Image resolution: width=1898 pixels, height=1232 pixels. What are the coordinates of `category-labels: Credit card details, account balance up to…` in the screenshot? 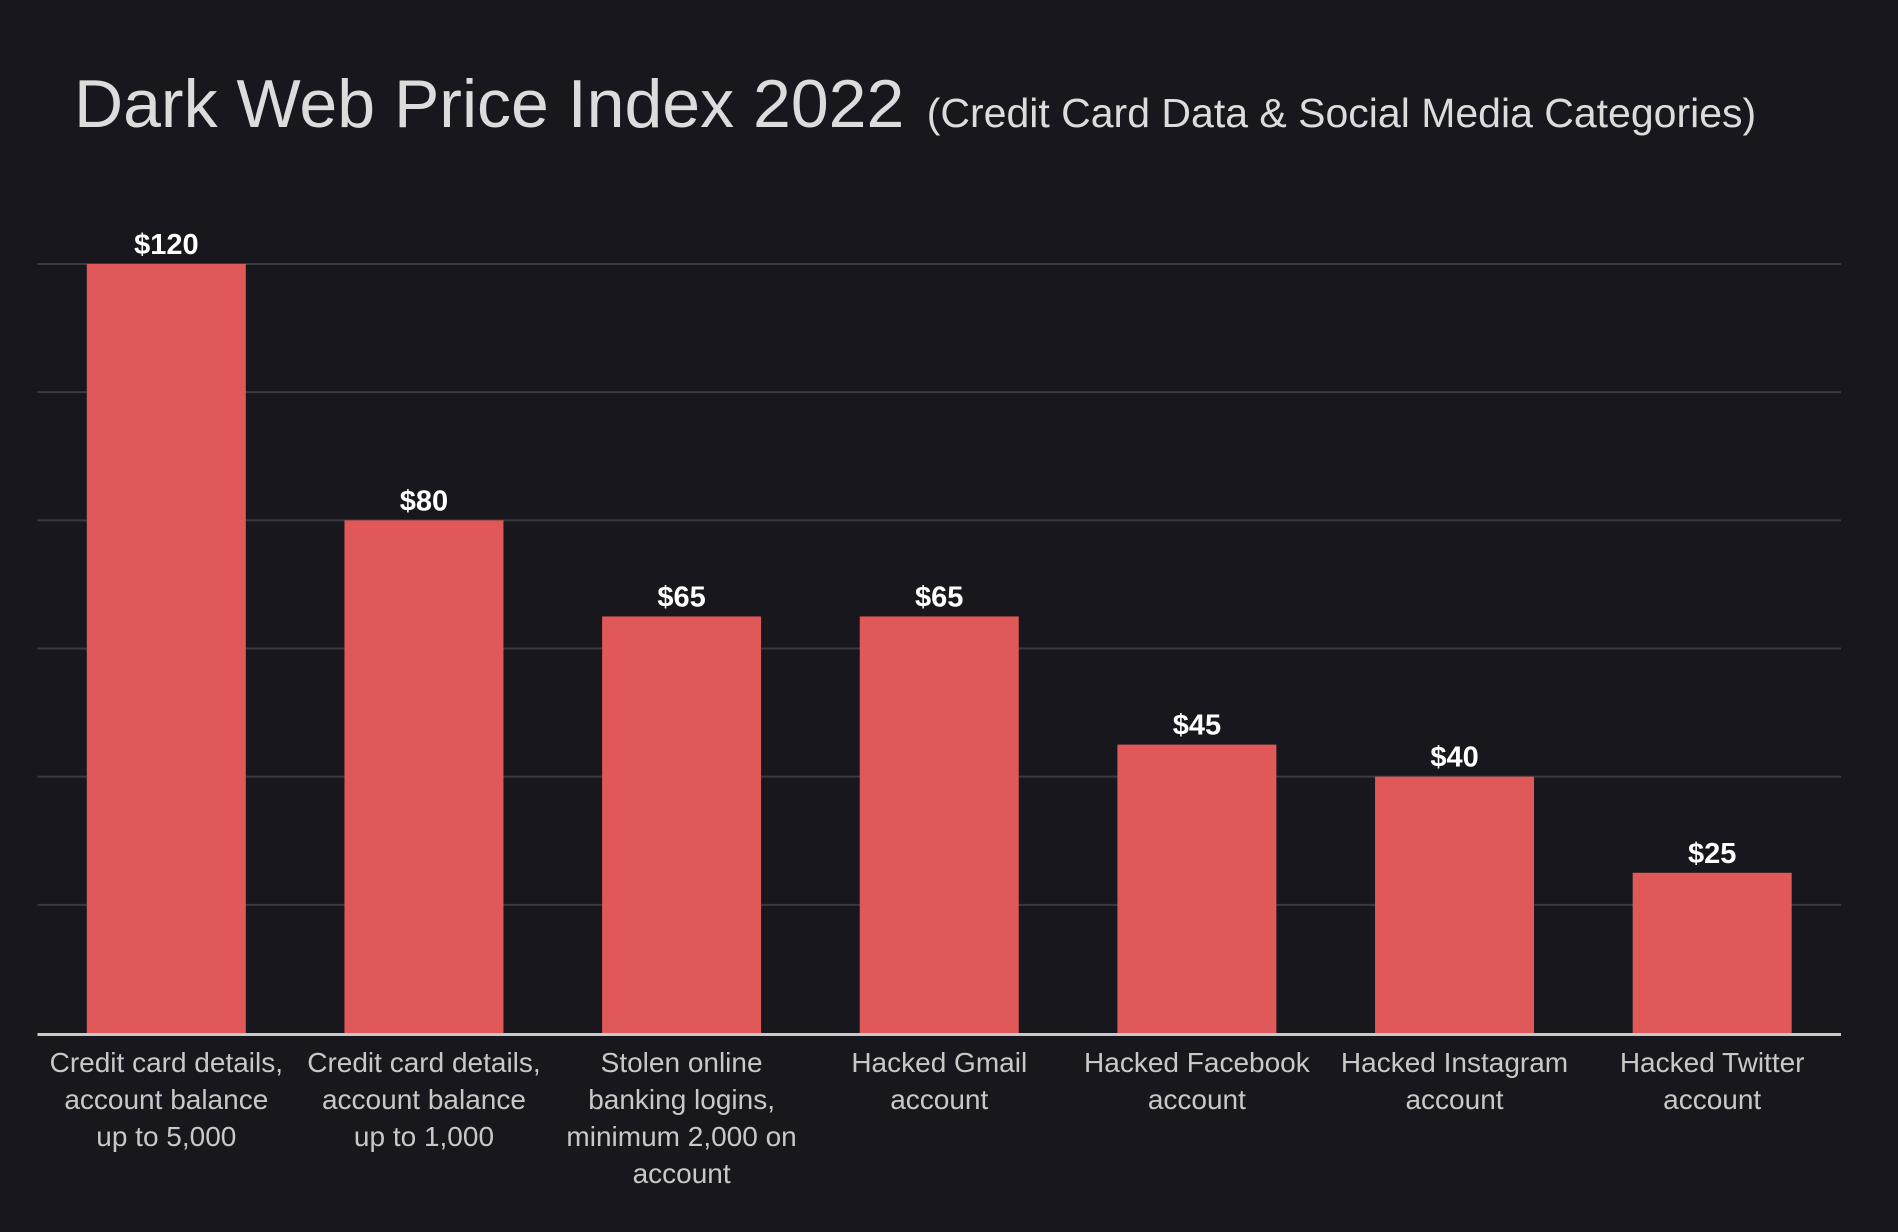 It's located at (927, 1118).